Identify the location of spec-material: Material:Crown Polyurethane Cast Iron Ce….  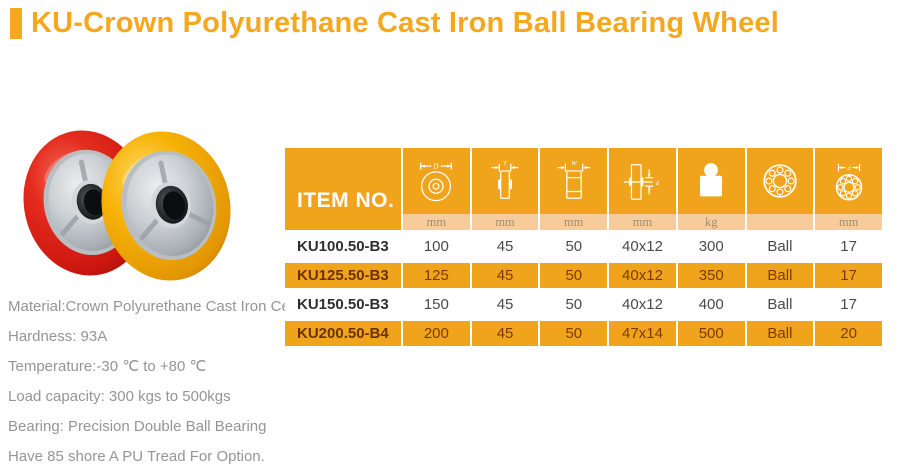
(162, 306).